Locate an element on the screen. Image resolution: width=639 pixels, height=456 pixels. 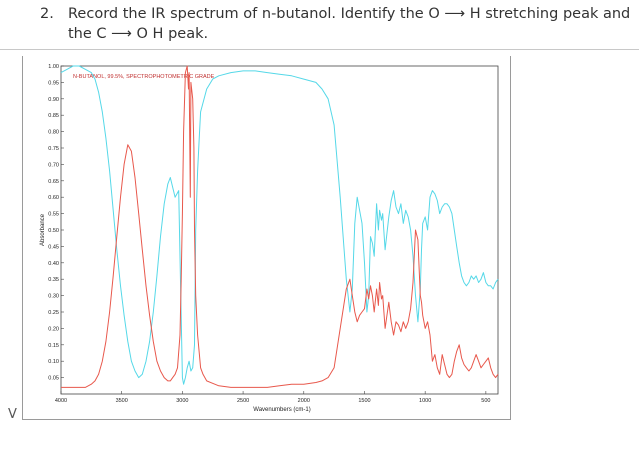
text-cursor-glyph: V is located at coordinates (12, 414).